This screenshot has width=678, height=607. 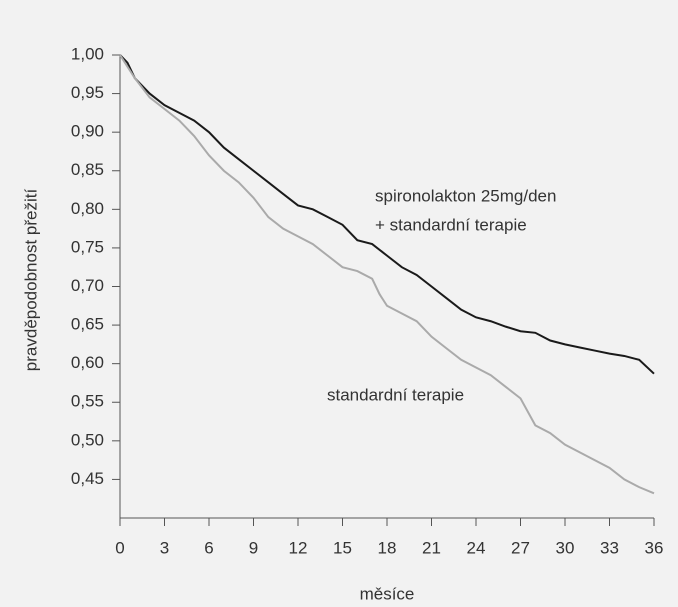 What do you see at coordinates (476, 547) in the screenshot?
I see `x-tick-label: 24` at bounding box center [476, 547].